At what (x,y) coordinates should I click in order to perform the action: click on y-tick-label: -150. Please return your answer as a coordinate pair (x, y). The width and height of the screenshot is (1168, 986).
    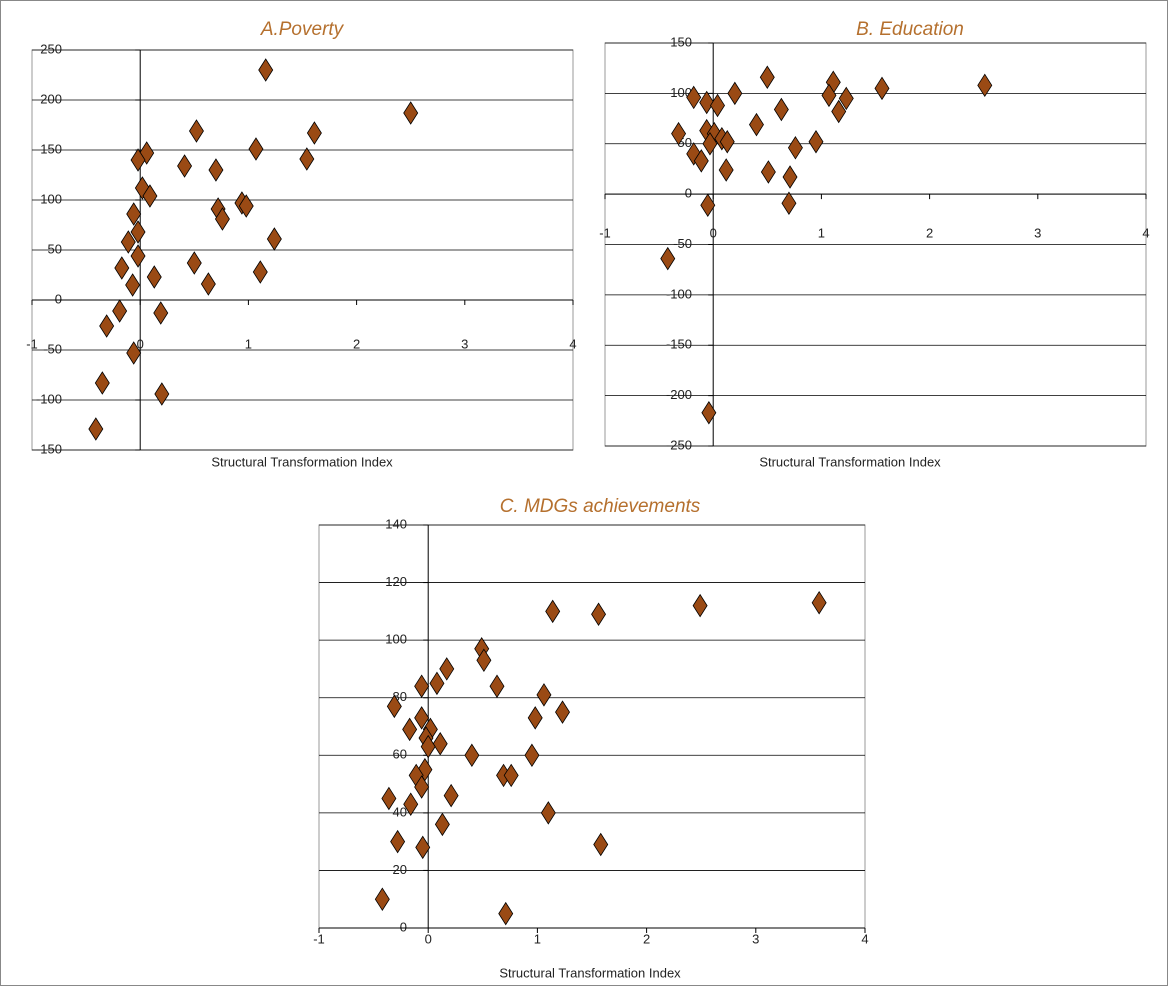
    Looking at the image, I should click on (49, 448).